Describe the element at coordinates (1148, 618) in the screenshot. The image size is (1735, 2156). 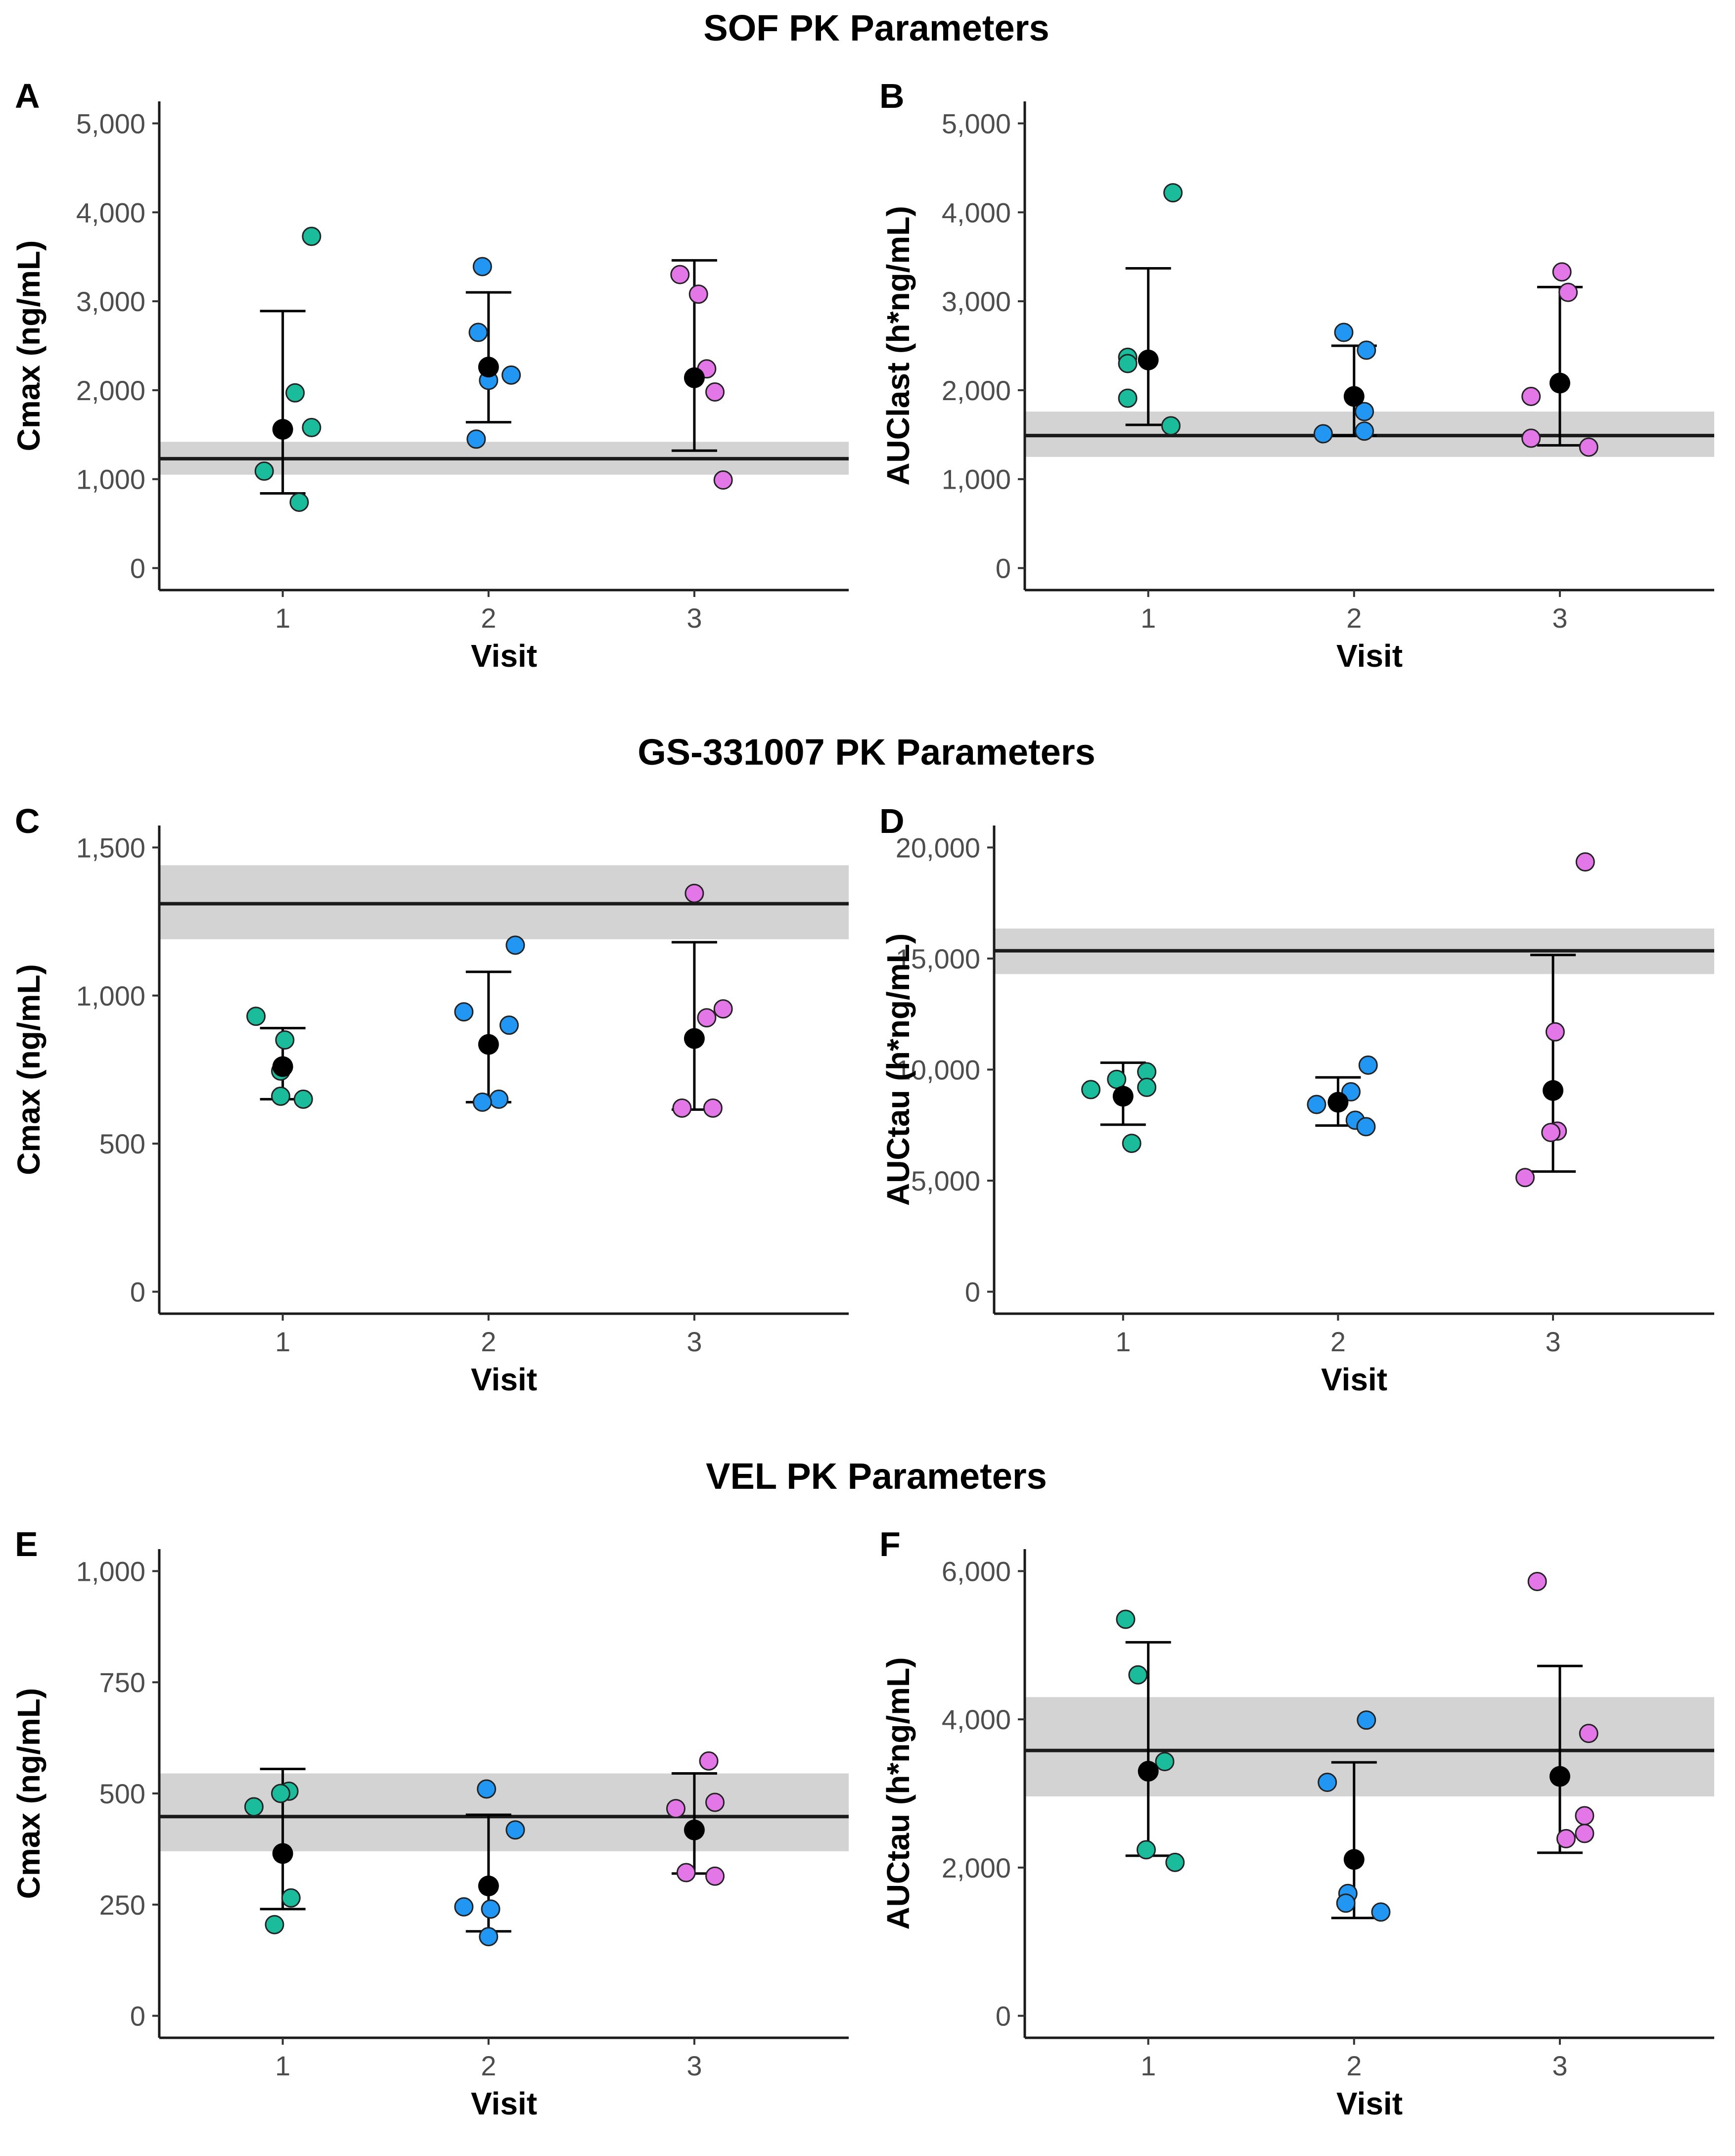
I see `panel-b-x-tick-label: 1` at that location.